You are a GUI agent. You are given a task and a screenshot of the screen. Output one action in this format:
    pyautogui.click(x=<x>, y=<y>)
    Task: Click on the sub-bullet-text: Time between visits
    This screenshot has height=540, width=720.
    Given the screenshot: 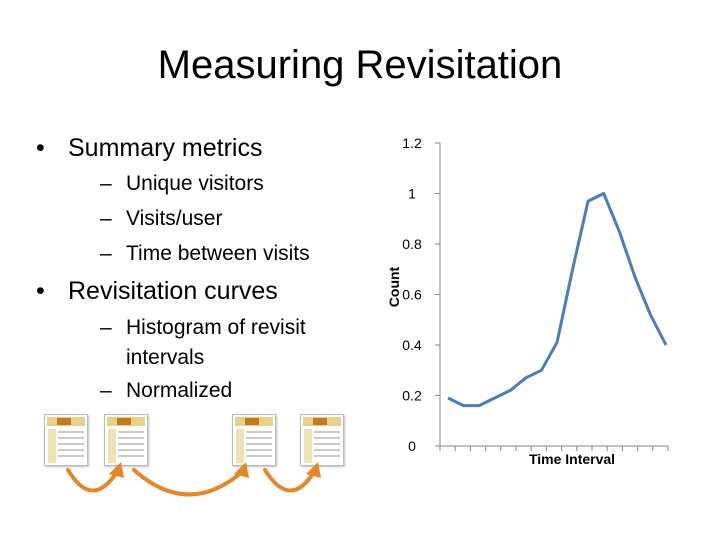 What is the action you would take?
    pyautogui.click(x=218, y=253)
    